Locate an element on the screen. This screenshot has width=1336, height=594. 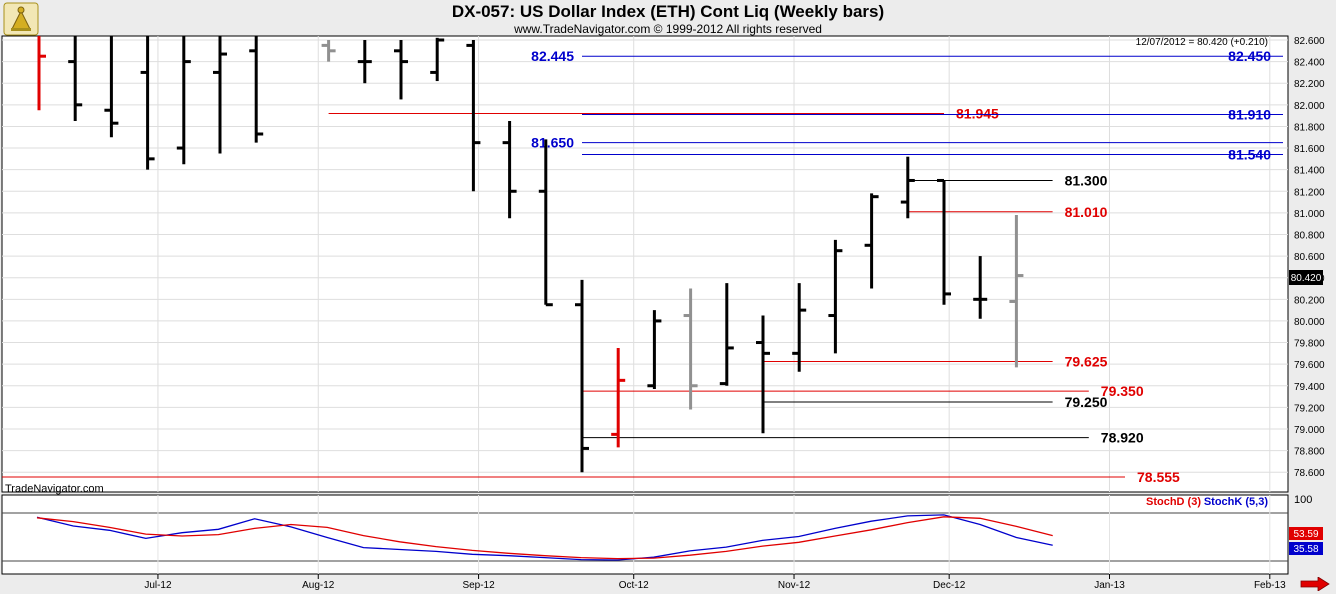
level-label-left: 82.445 is located at coordinates (552, 56).